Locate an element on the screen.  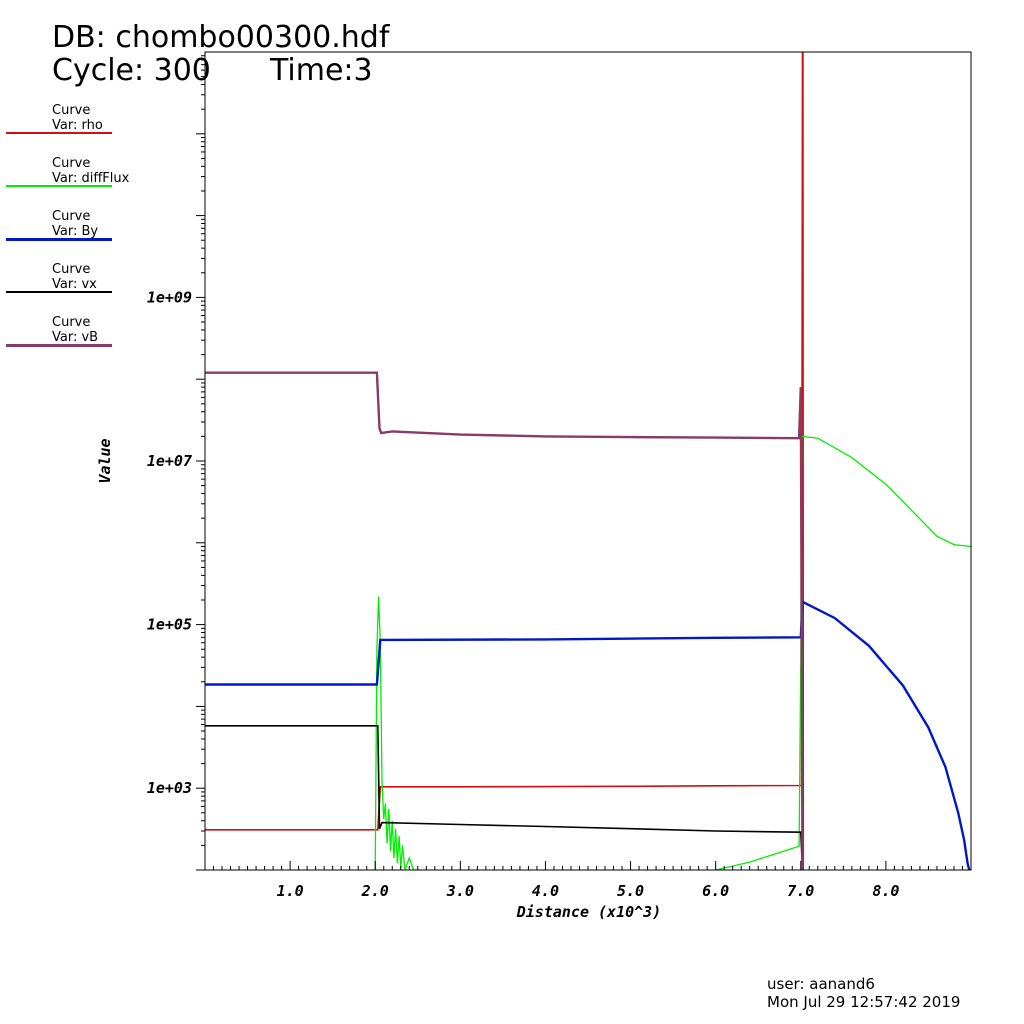
x-tick-label: 3.0 is located at coordinates (460, 891).